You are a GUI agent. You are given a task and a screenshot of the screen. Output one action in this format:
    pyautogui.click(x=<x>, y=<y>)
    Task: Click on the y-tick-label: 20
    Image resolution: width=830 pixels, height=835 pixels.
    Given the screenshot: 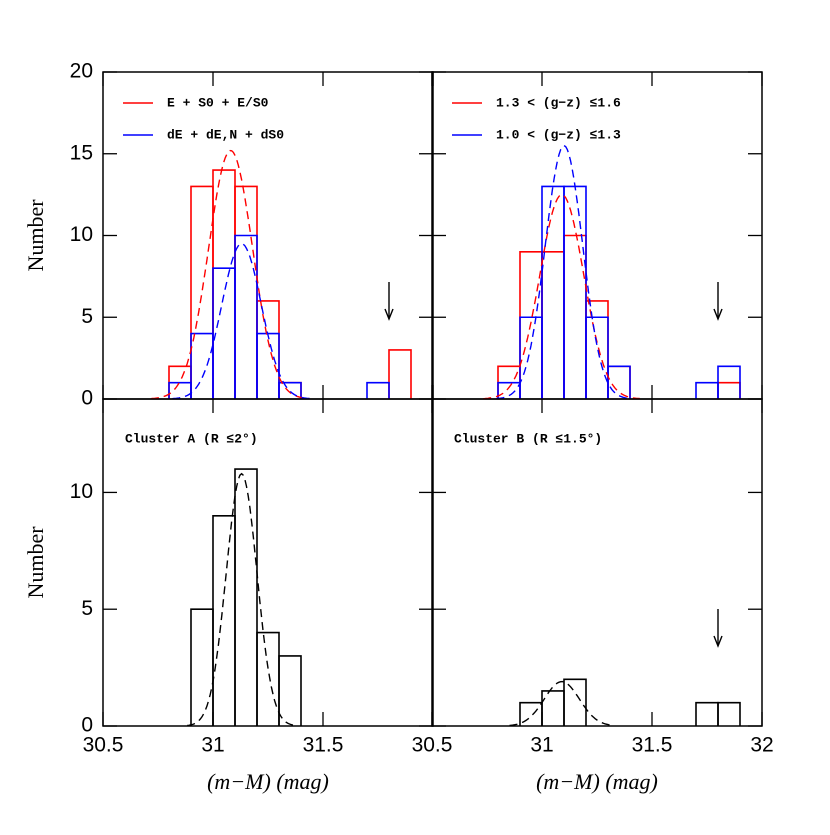 What is the action you would take?
    pyautogui.click(x=81, y=71)
    